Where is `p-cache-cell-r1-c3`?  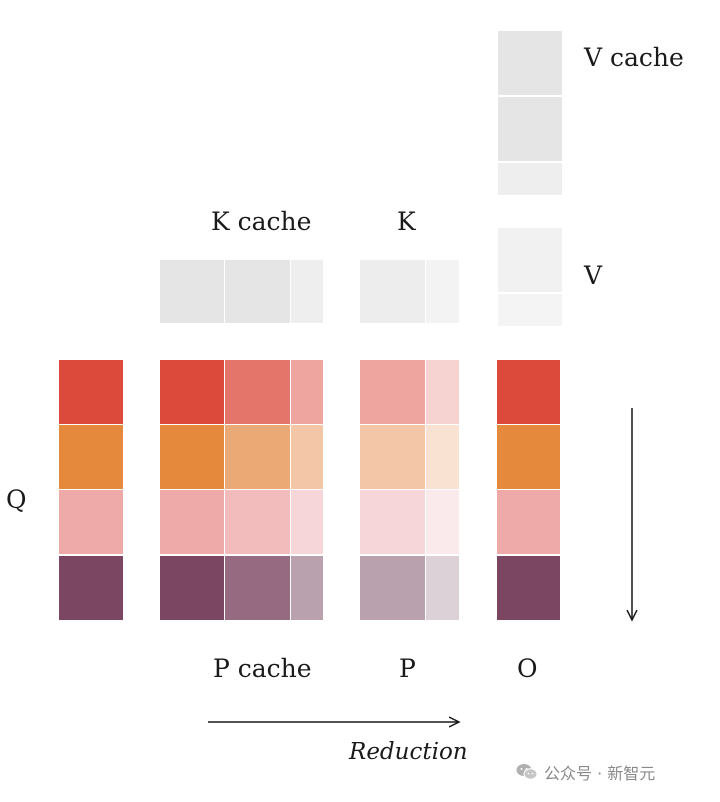 p-cache-cell-r1-c3 is located at coordinates (307, 392).